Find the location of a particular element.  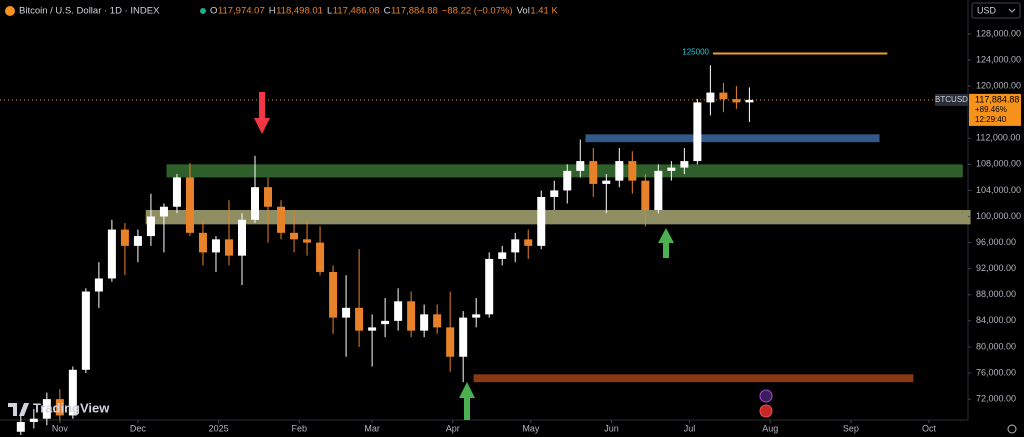

symbol-title: Bitcoin / U.S. Dollar · 1D · INDEX is located at coordinates (89, 11).